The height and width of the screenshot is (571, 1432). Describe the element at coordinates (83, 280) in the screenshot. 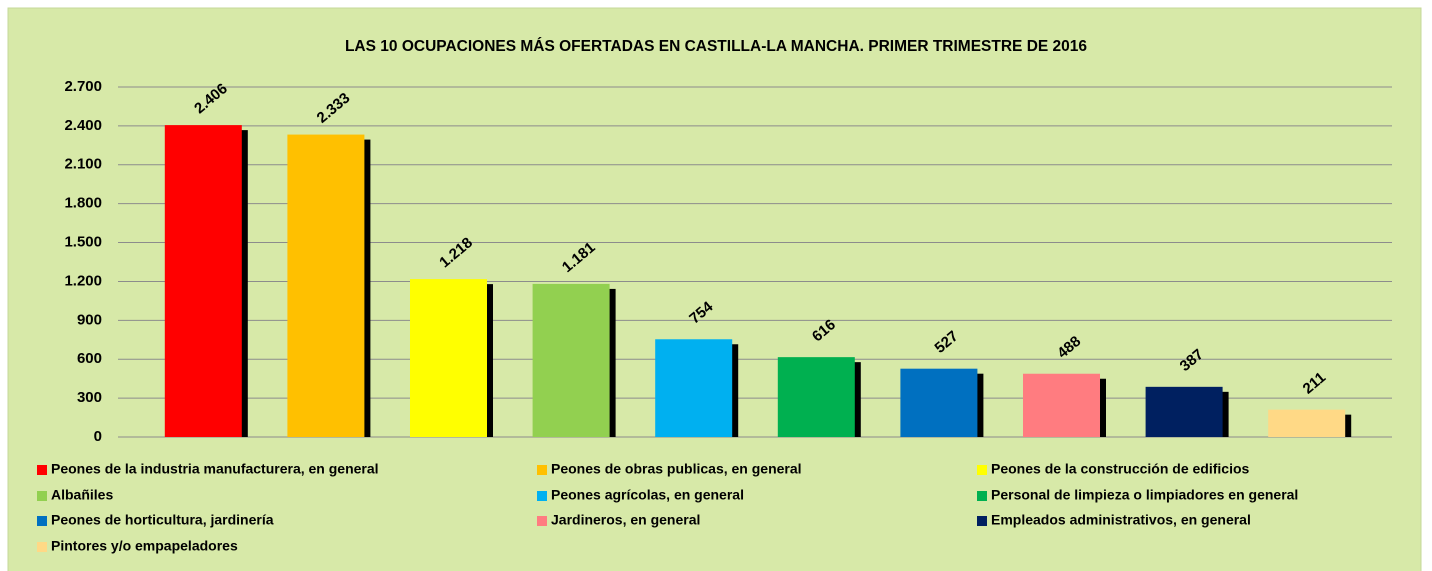

I see `y-tick-label: 1.200` at that location.